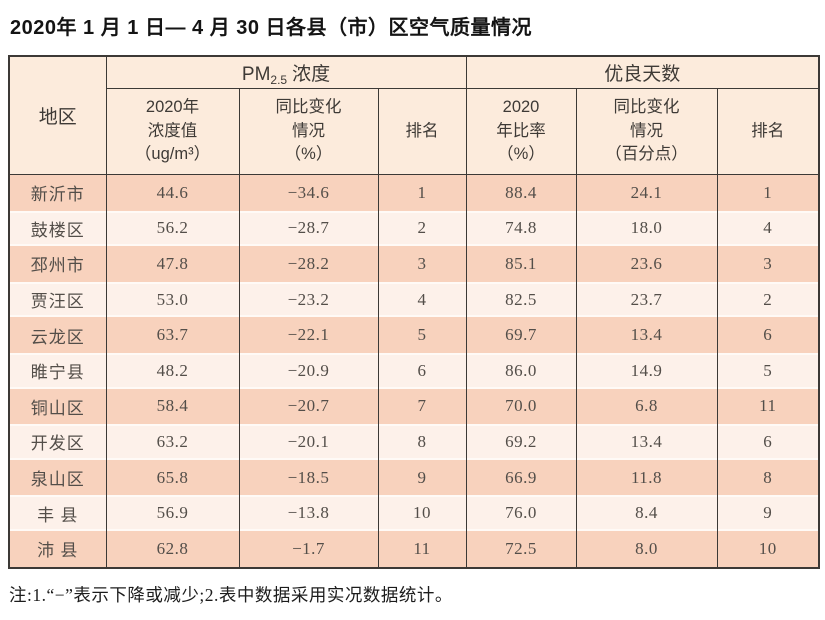 Image resolution: width=825 pixels, height=620 pixels. I want to click on region-cell: 新沂市, so click(57, 192).